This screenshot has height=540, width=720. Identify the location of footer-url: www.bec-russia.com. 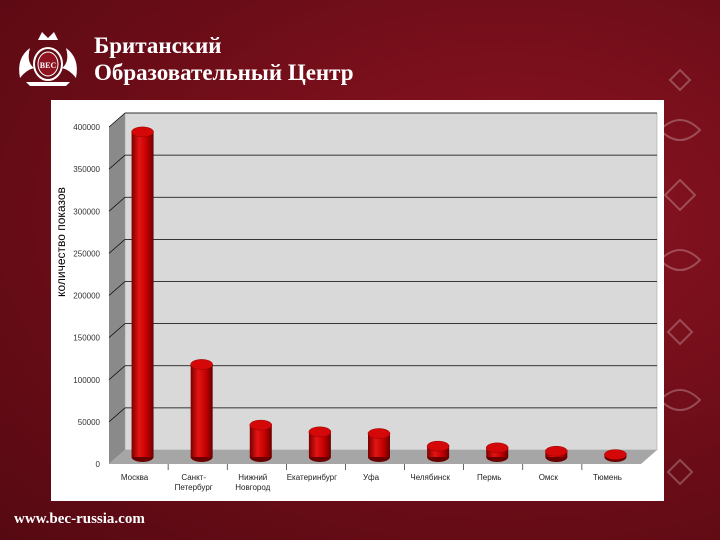
(79, 519).